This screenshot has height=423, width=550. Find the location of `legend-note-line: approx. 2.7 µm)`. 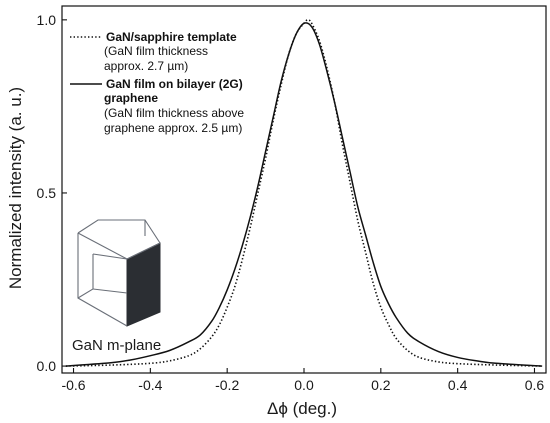

legend-note-line: approx. 2.7 µm) is located at coordinates (146, 66).